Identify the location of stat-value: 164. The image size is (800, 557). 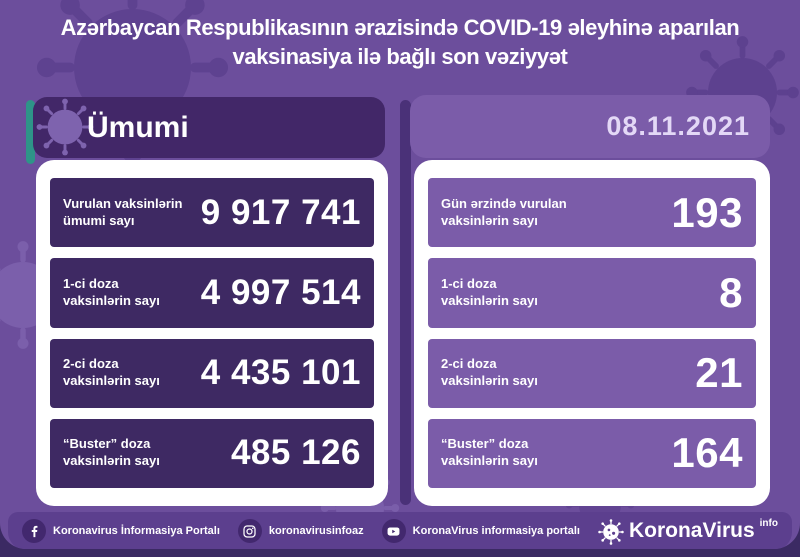
(707, 453).